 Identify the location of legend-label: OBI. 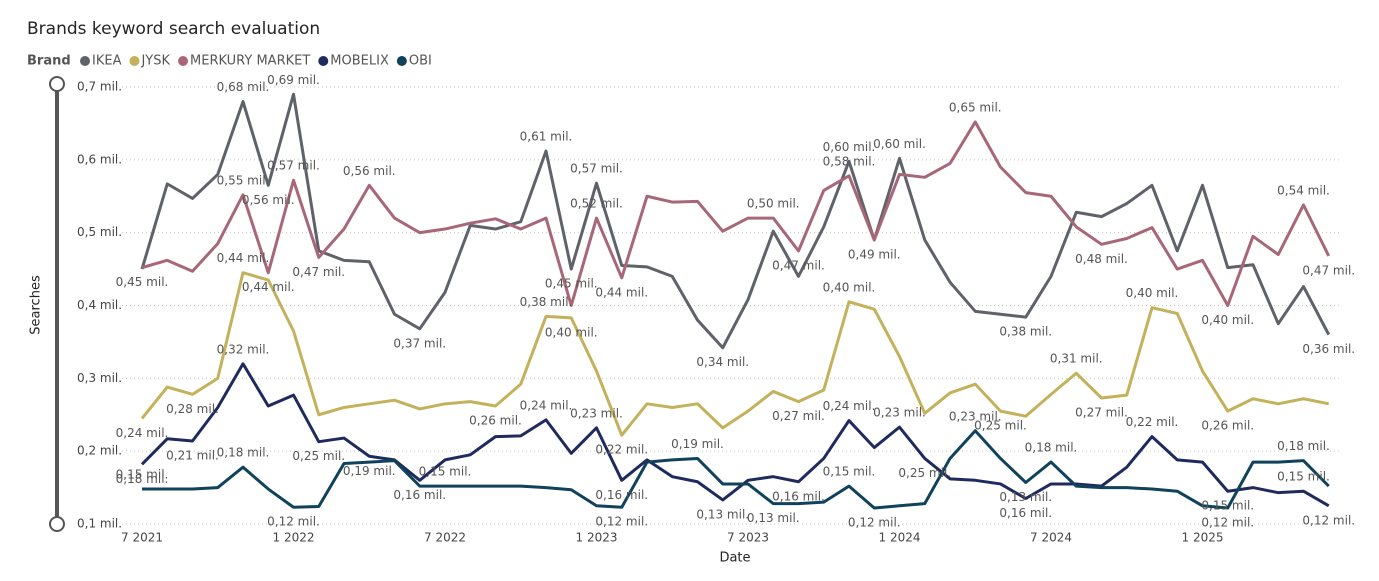
(420, 61).